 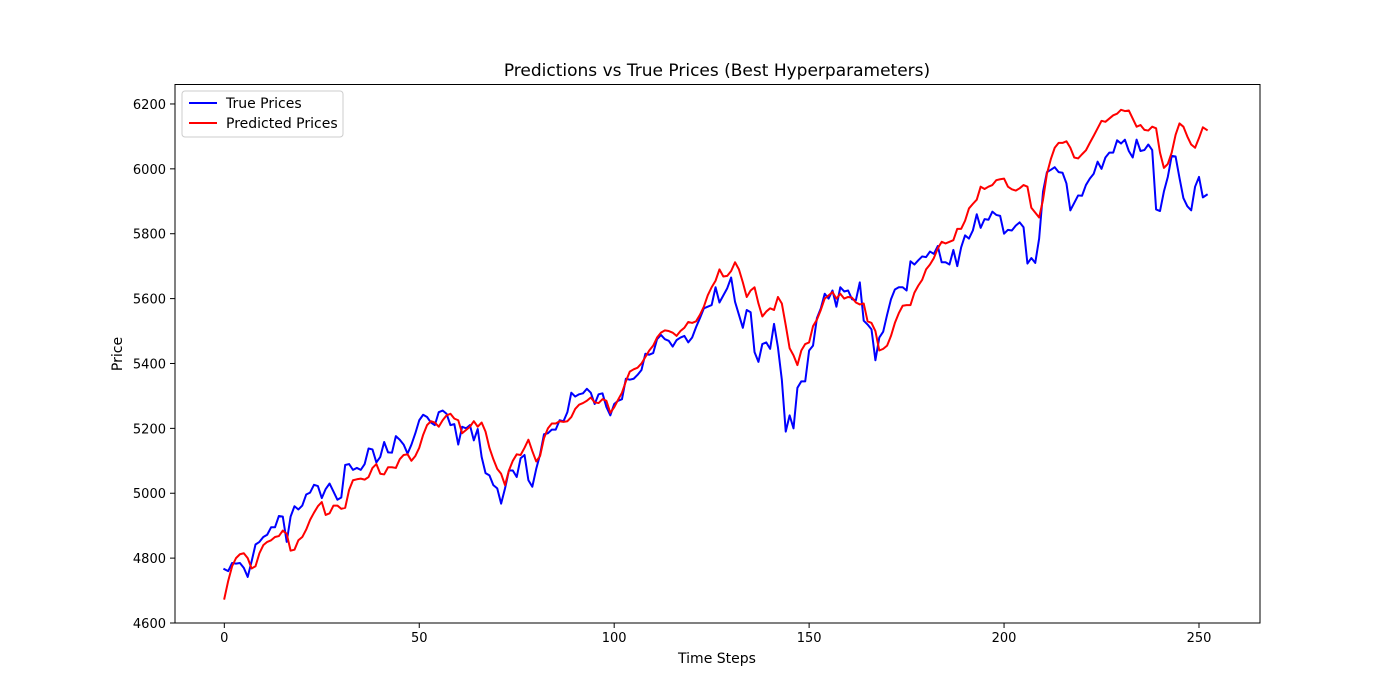 I want to click on legend: True Prices Predicted Prices, so click(x=262, y=114).